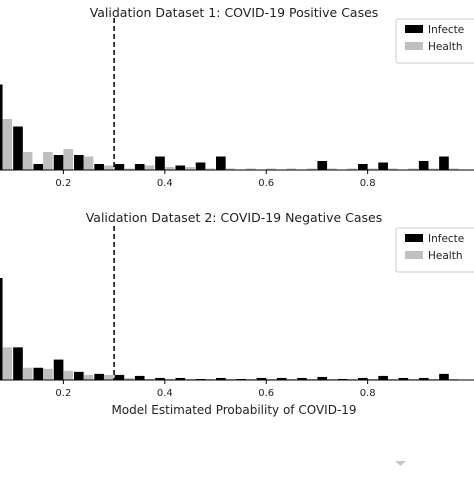  Describe the element at coordinates (233, 410) in the screenshot. I see `x-axis-label: Model Estimated Probability of COVID-19` at that location.